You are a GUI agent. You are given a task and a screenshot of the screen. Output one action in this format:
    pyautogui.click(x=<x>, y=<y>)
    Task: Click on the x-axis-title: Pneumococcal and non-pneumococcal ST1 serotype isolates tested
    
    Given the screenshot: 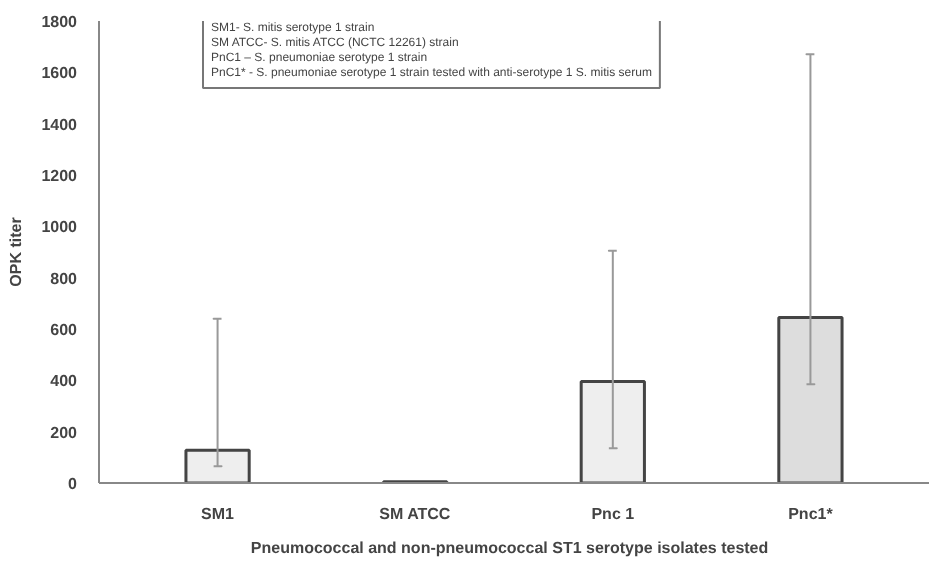 What is the action you would take?
    pyautogui.click(x=509, y=548)
    